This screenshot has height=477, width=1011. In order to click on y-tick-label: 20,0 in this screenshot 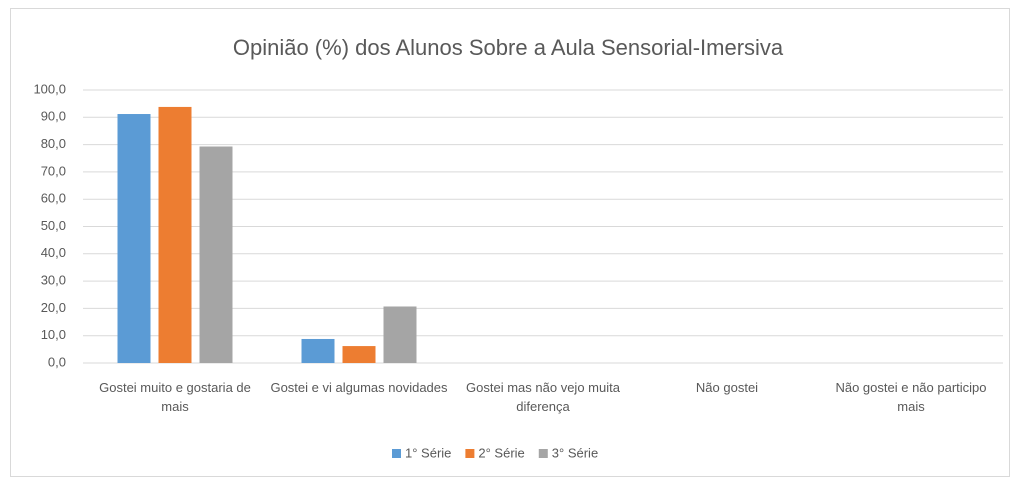, I will do `click(53, 307)`.